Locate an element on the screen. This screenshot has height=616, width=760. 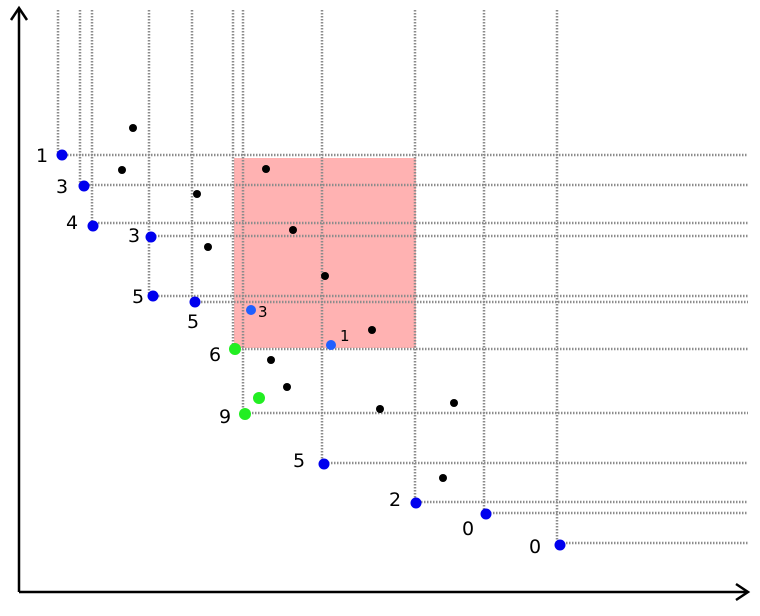
query-region is located at coordinates (325, 253).